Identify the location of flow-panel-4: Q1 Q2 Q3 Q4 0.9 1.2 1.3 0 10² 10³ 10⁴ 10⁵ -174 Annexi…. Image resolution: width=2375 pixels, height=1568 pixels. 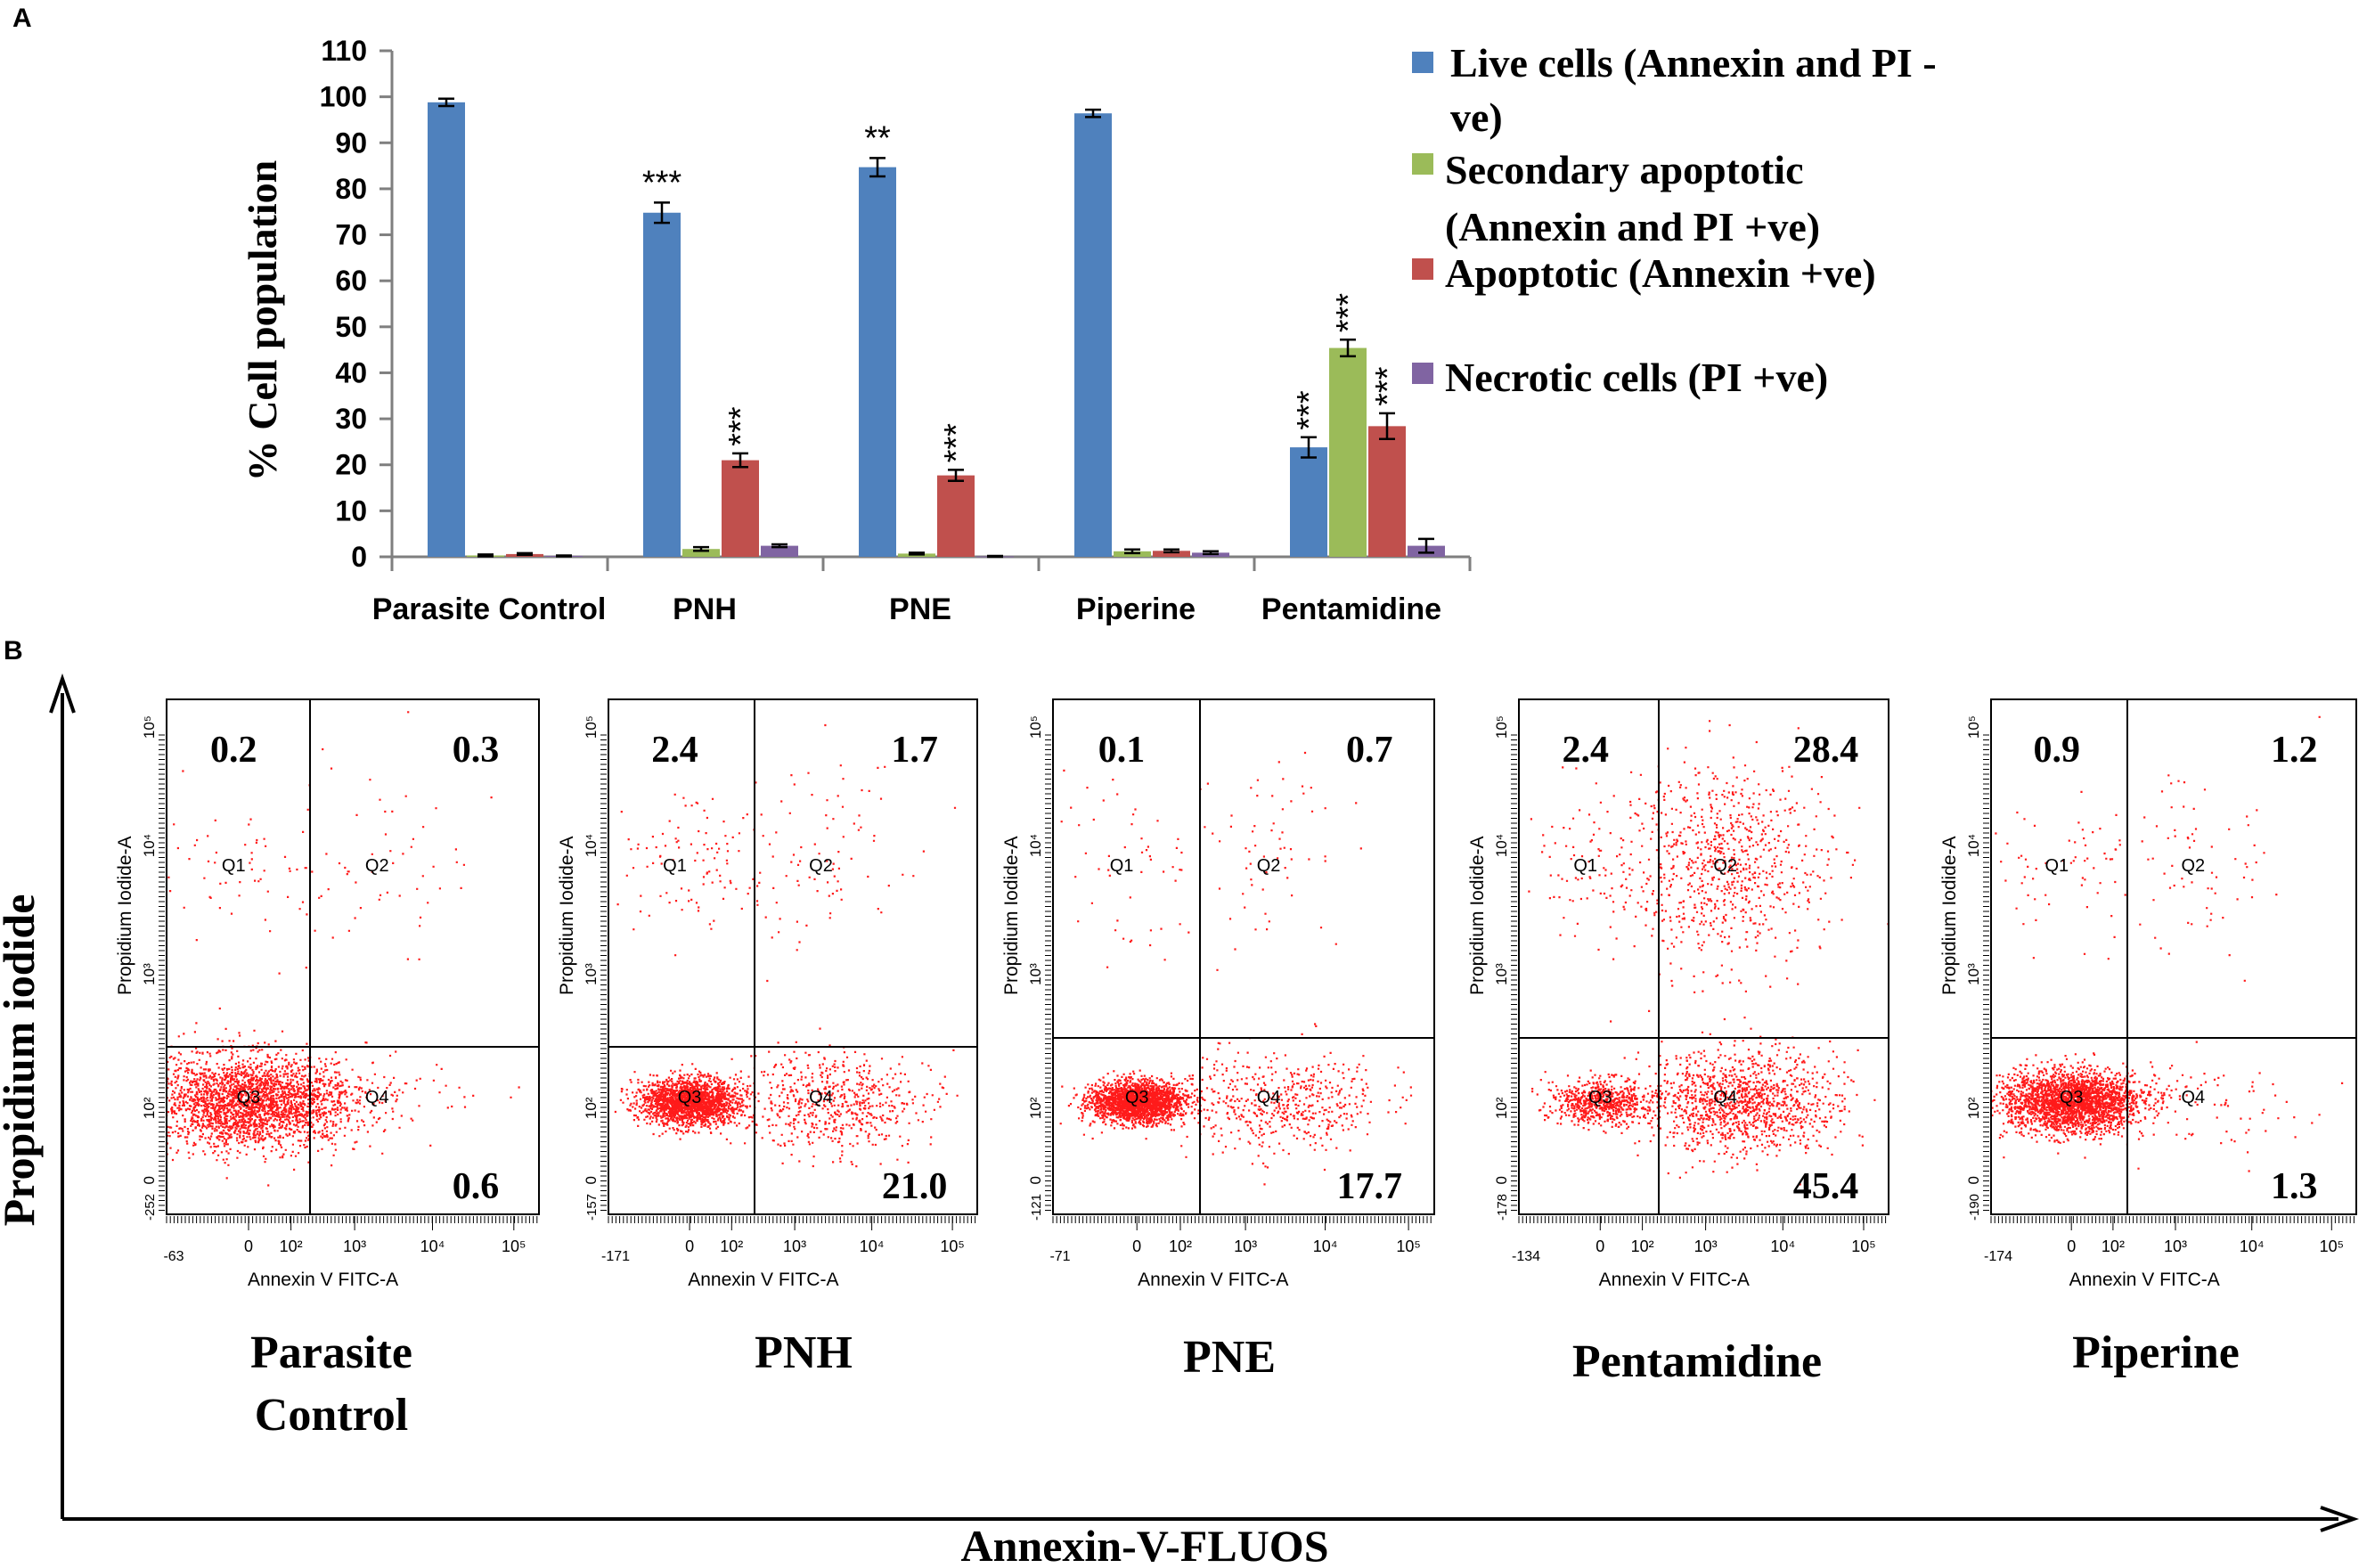
(2148, 1038).